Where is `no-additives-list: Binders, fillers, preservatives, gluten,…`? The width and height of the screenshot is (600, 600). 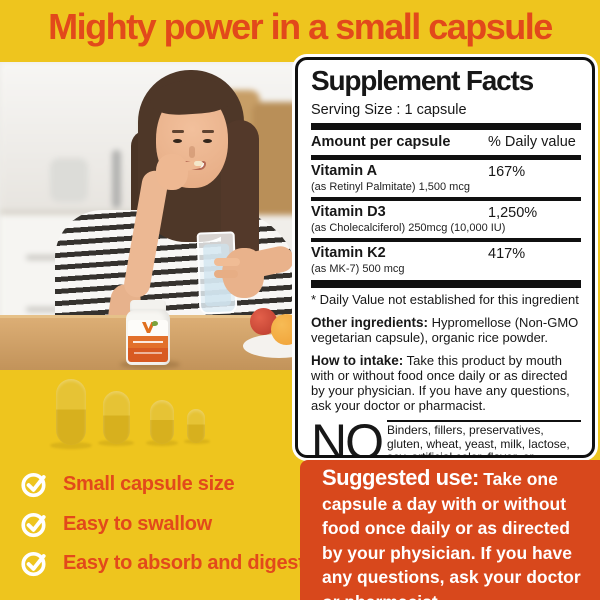 no-additives-list: Binders, fillers, preservatives, gluten,… is located at coordinates (484, 437).